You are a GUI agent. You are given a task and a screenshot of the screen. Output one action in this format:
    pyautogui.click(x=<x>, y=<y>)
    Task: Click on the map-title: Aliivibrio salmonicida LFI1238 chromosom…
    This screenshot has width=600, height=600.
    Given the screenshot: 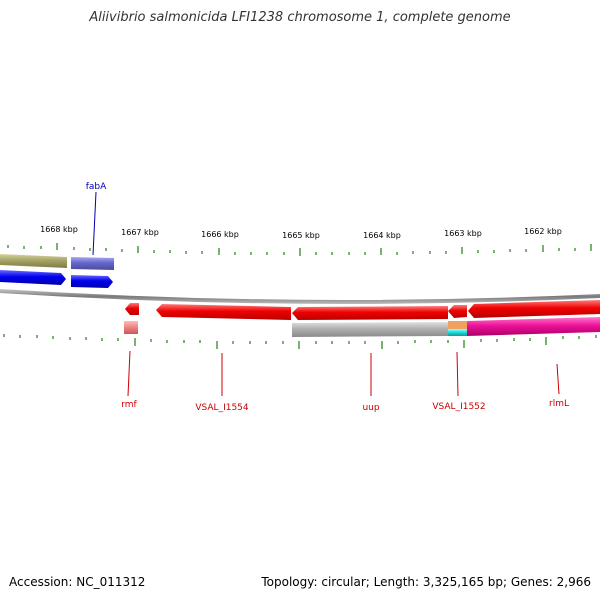 What is the action you would take?
    pyautogui.click(x=300, y=17)
    